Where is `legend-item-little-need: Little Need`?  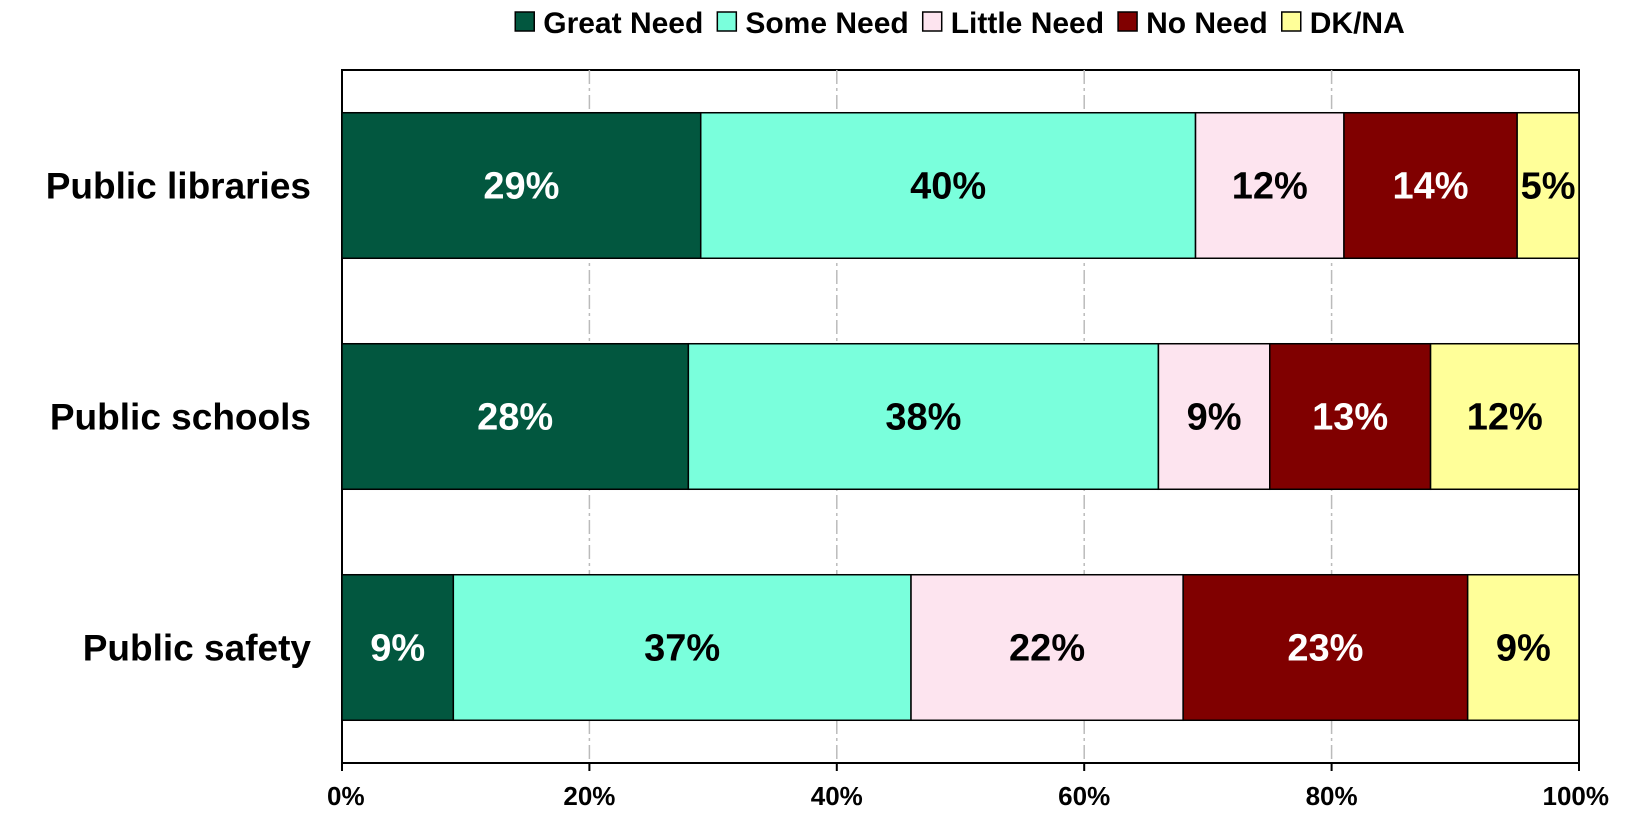 legend-item-little-need: Little Need is located at coordinates (1012, 23).